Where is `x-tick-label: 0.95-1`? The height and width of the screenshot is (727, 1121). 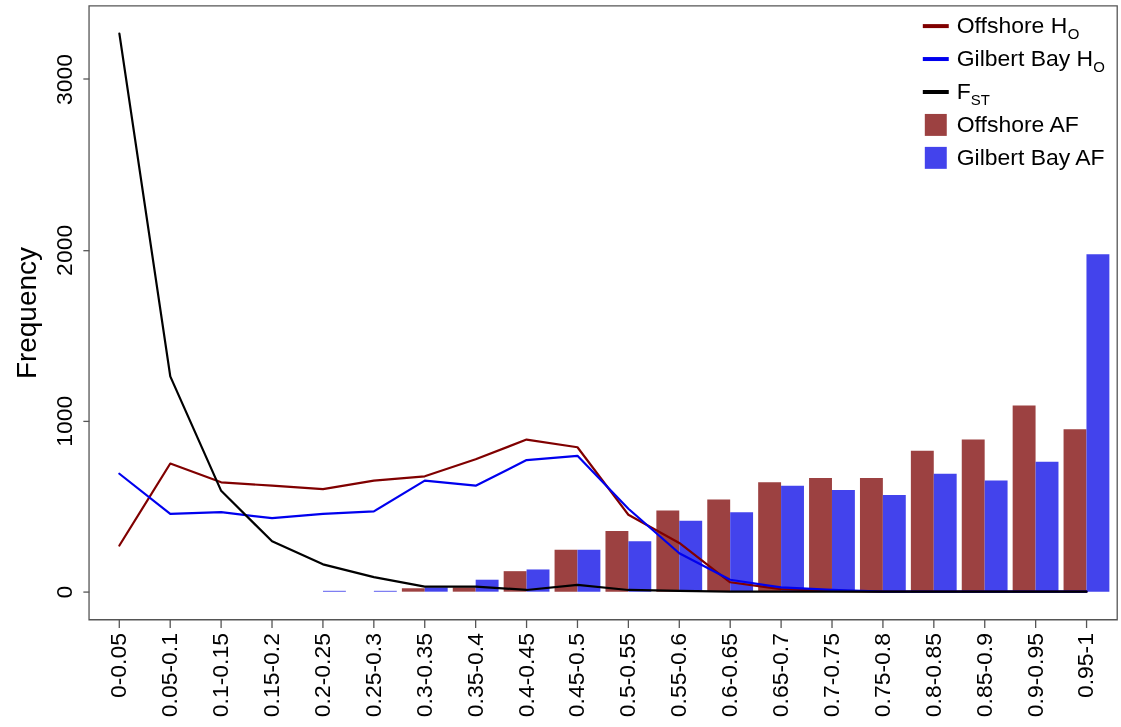
x-tick-label: 0.95-1 is located at coordinates (1085, 666).